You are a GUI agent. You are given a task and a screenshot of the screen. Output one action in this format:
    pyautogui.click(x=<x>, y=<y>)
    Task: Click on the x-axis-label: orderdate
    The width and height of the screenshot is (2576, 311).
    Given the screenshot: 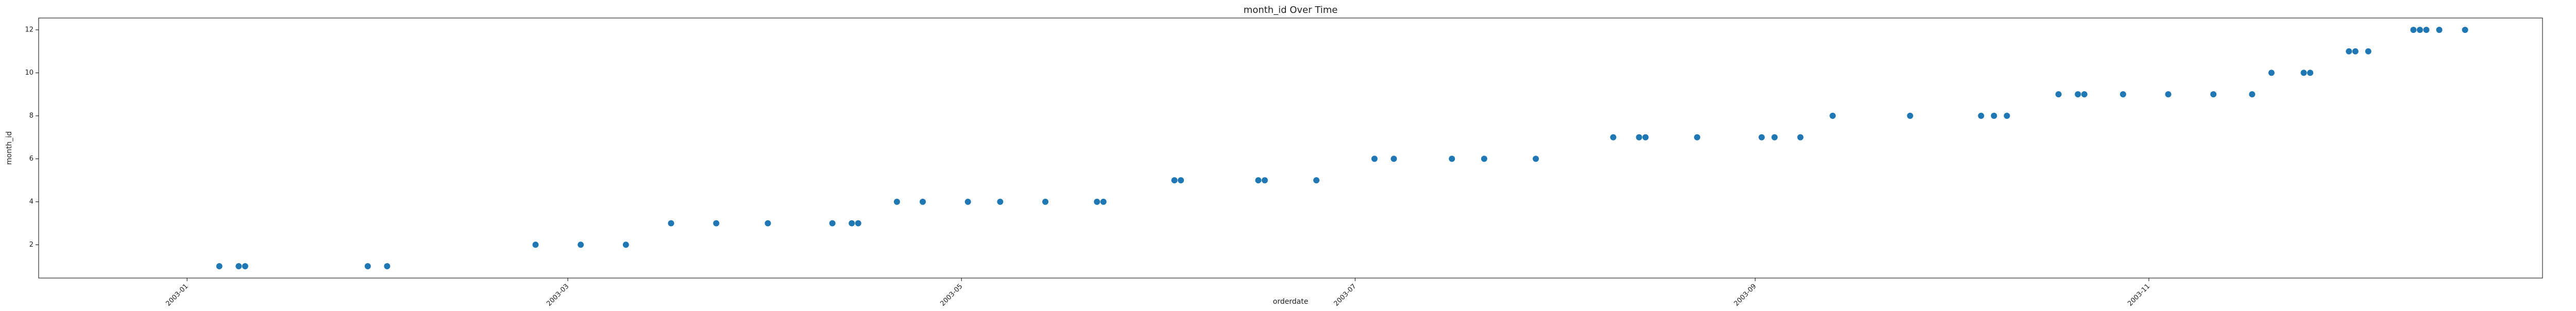 What is the action you would take?
    pyautogui.click(x=1291, y=302)
    